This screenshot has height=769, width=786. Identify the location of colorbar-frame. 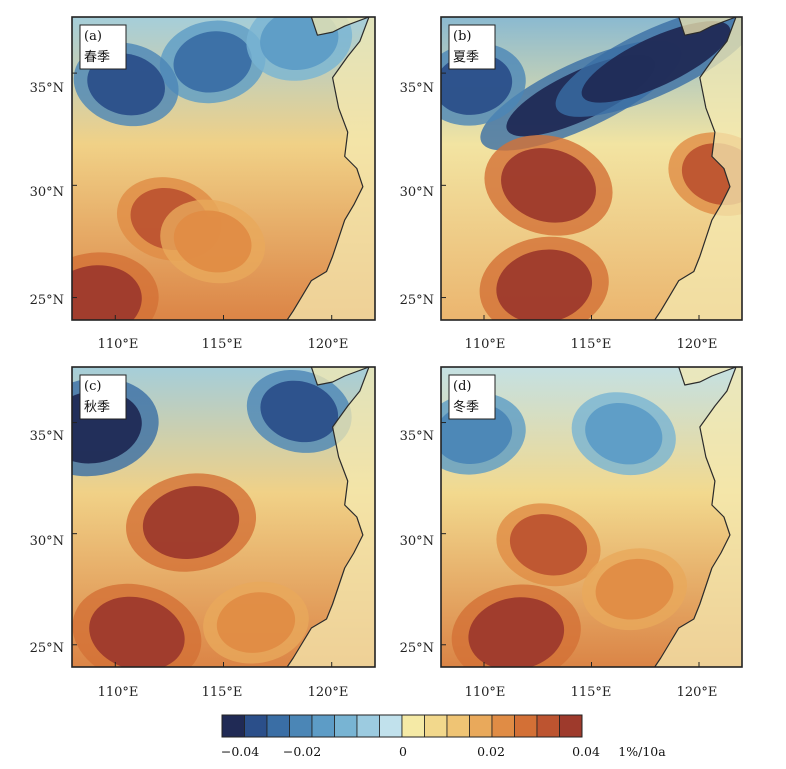
(402, 726).